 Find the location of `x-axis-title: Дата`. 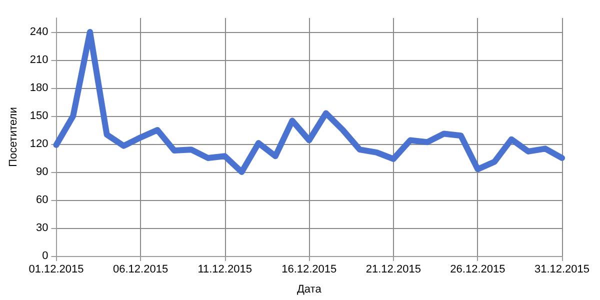

x-axis-title: Дата is located at coordinates (309, 290).